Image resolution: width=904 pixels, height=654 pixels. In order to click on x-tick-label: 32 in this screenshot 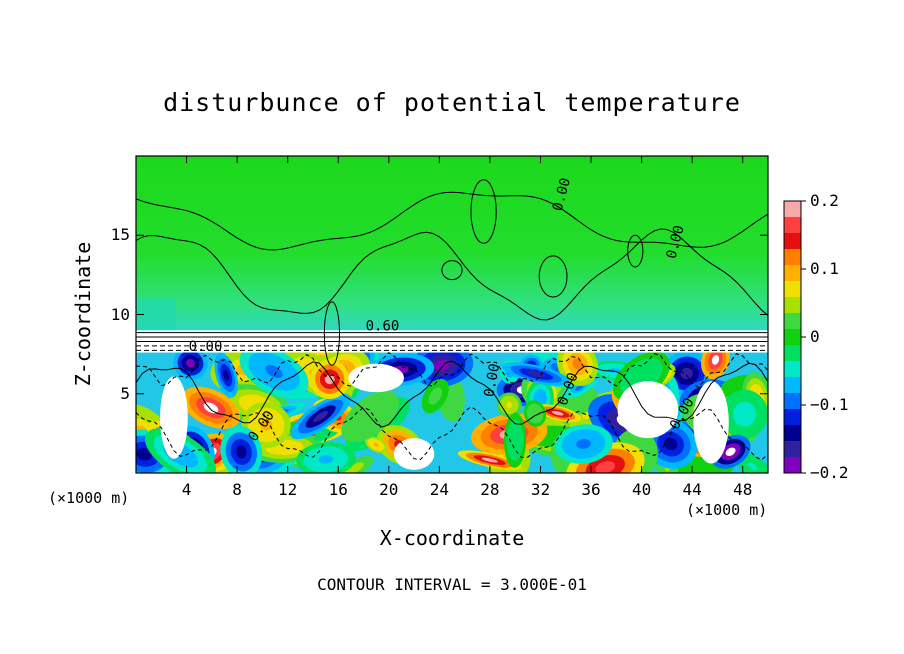, I will do `click(540, 489)`.